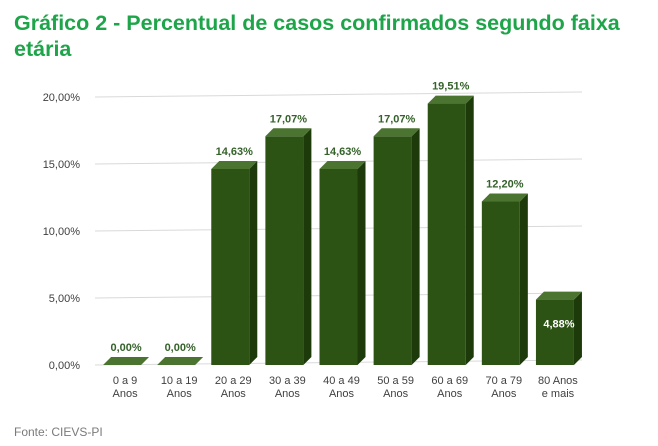  What do you see at coordinates (395, 381) in the screenshot?
I see `x-tick-label: 50 a 59` at bounding box center [395, 381].